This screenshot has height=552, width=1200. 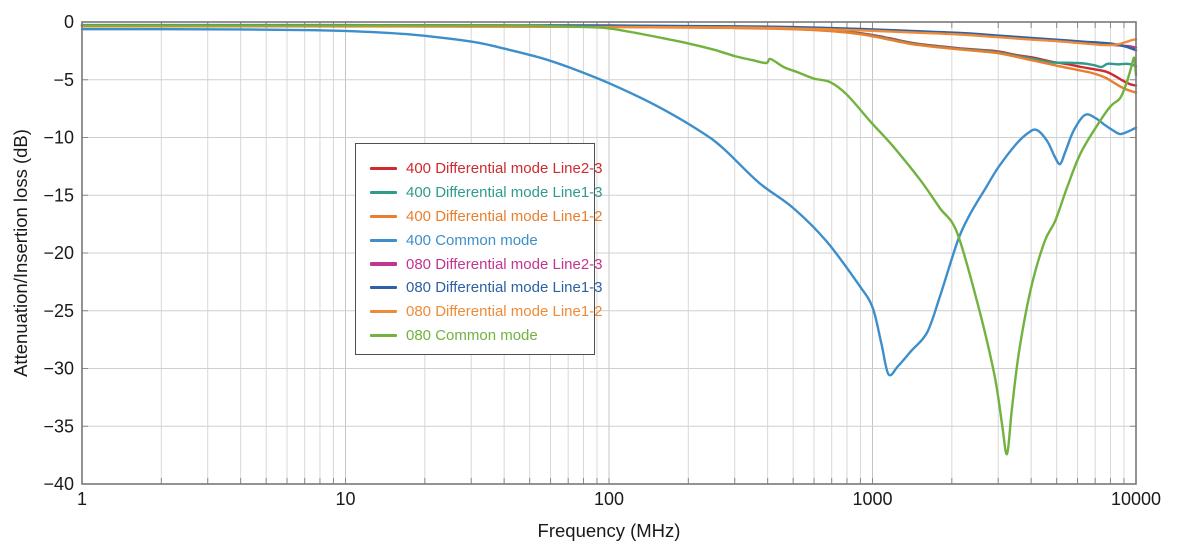 I want to click on legend-item-1: 400 Differential mode Line1-3, so click(x=486, y=193).